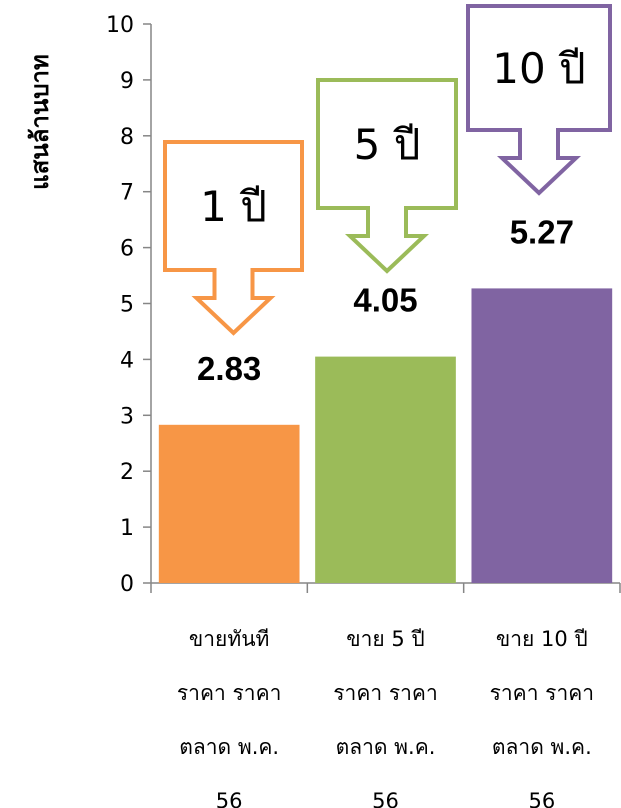  What do you see at coordinates (127, 584) in the screenshot?
I see `y-tick-label: 0` at bounding box center [127, 584].